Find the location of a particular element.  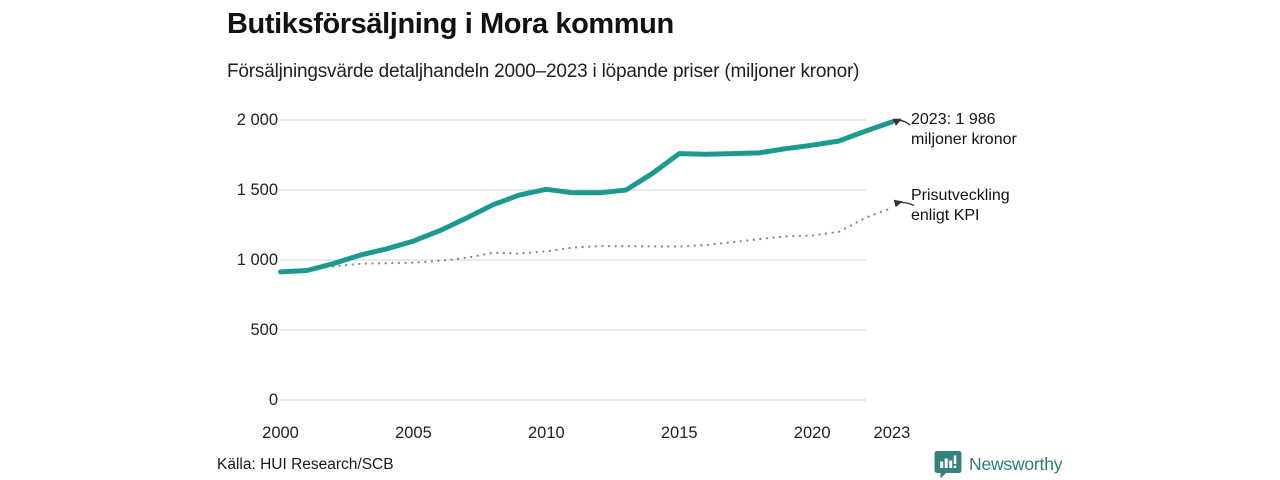

logo-speech-bubble is located at coordinates (948, 465).